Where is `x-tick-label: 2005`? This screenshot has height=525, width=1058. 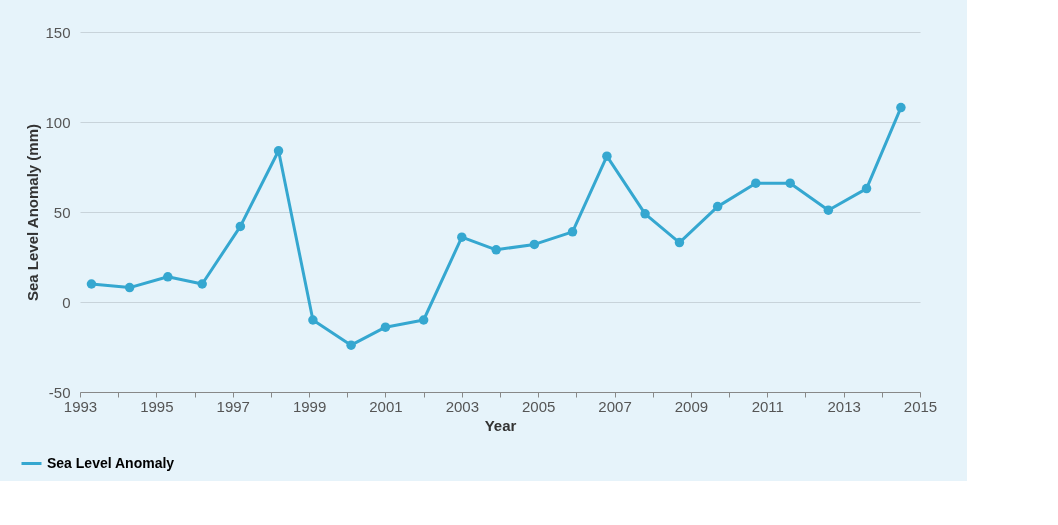
x-tick-label: 2005 is located at coordinates (538, 406).